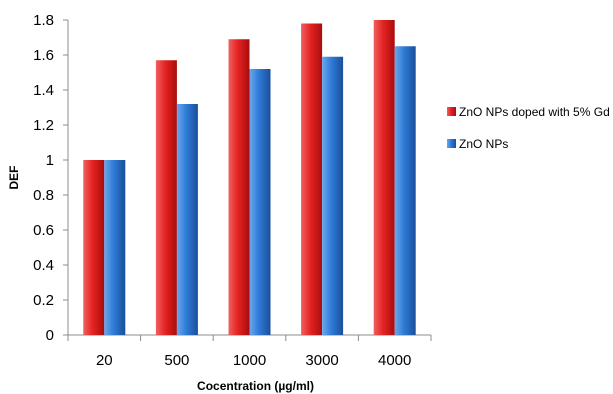 Image resolution: width=613 pixels, height=394 pixels. What do you see at coordinates (43, 125) in the screenshot?
I see `y-tick-label: 1.2` at bounding box center [43, 125].